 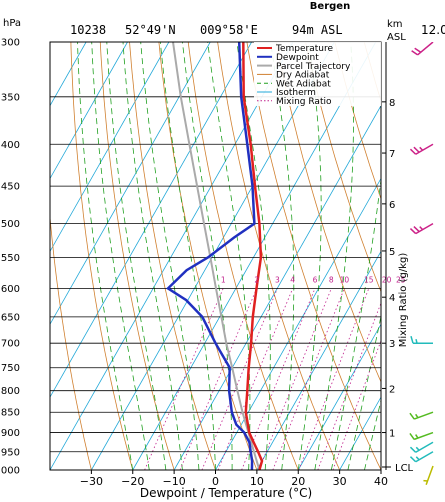 What do you see at coordinates (91, 481) in the screenshot?
I see `temperature-tick-label: −30` at bounding box center [91, 481].